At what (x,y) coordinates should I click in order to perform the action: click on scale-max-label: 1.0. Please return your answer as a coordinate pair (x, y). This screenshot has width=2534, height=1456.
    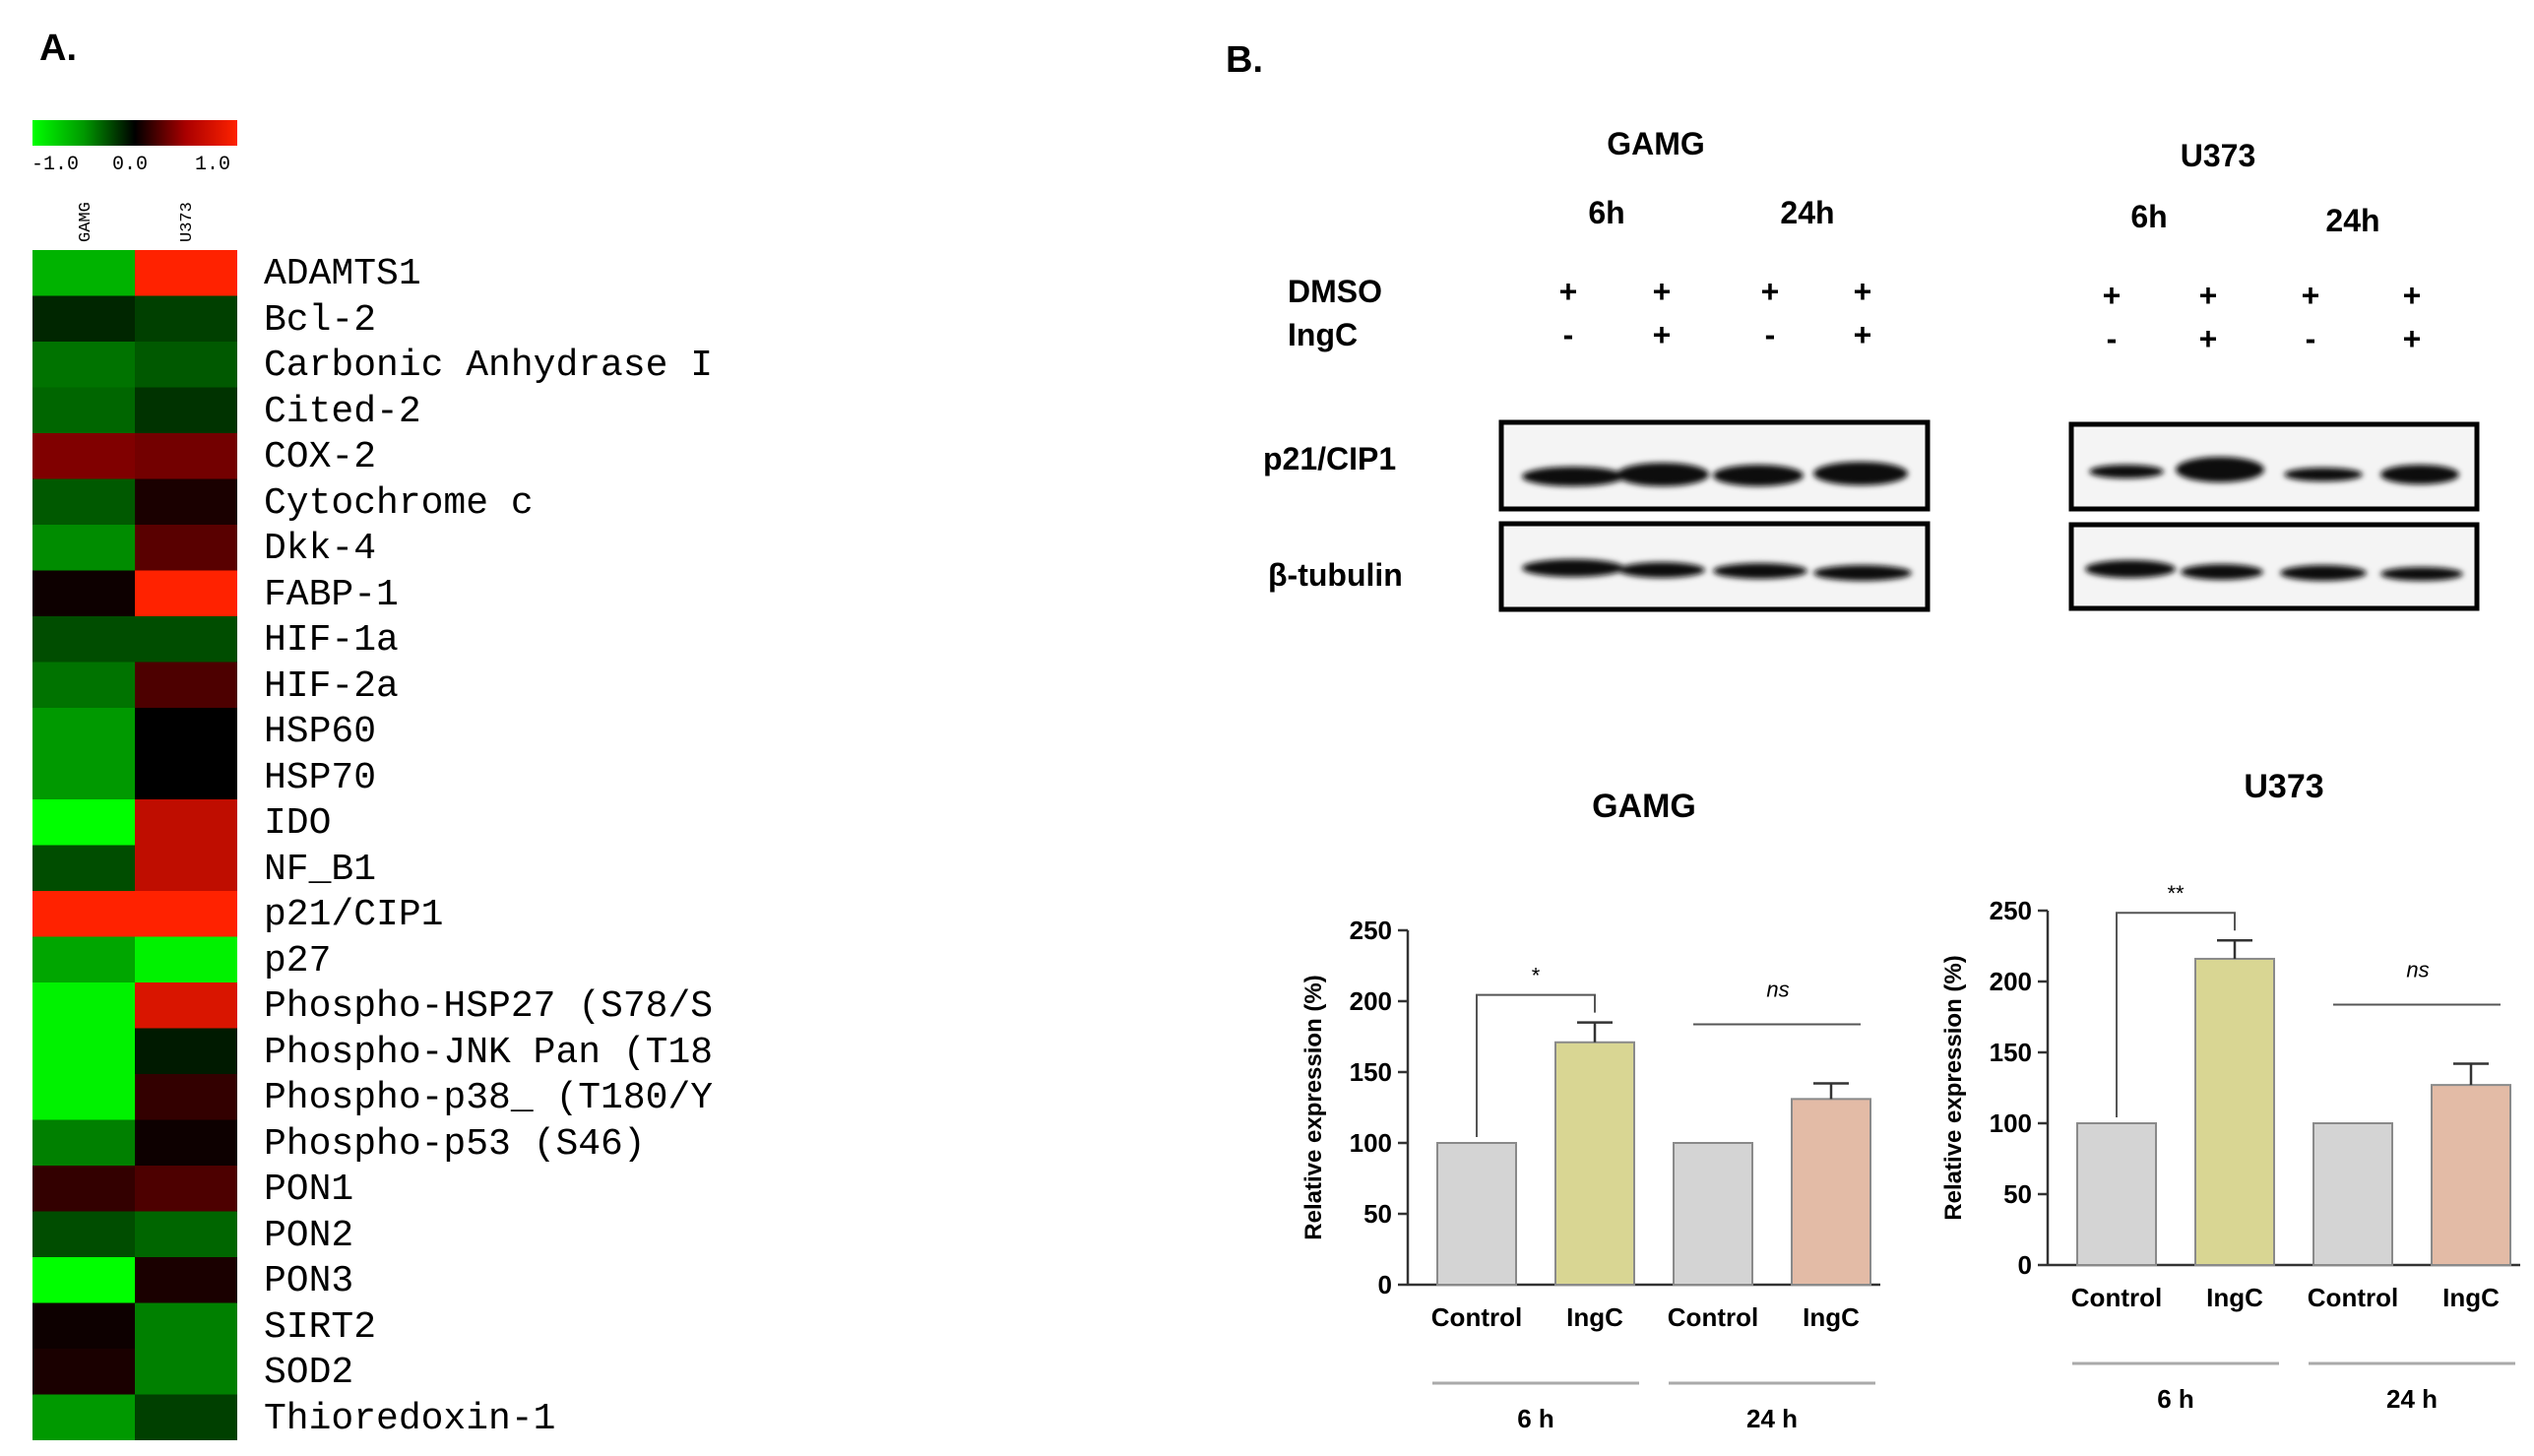
    Looking at the image, I should click on (212, 165).